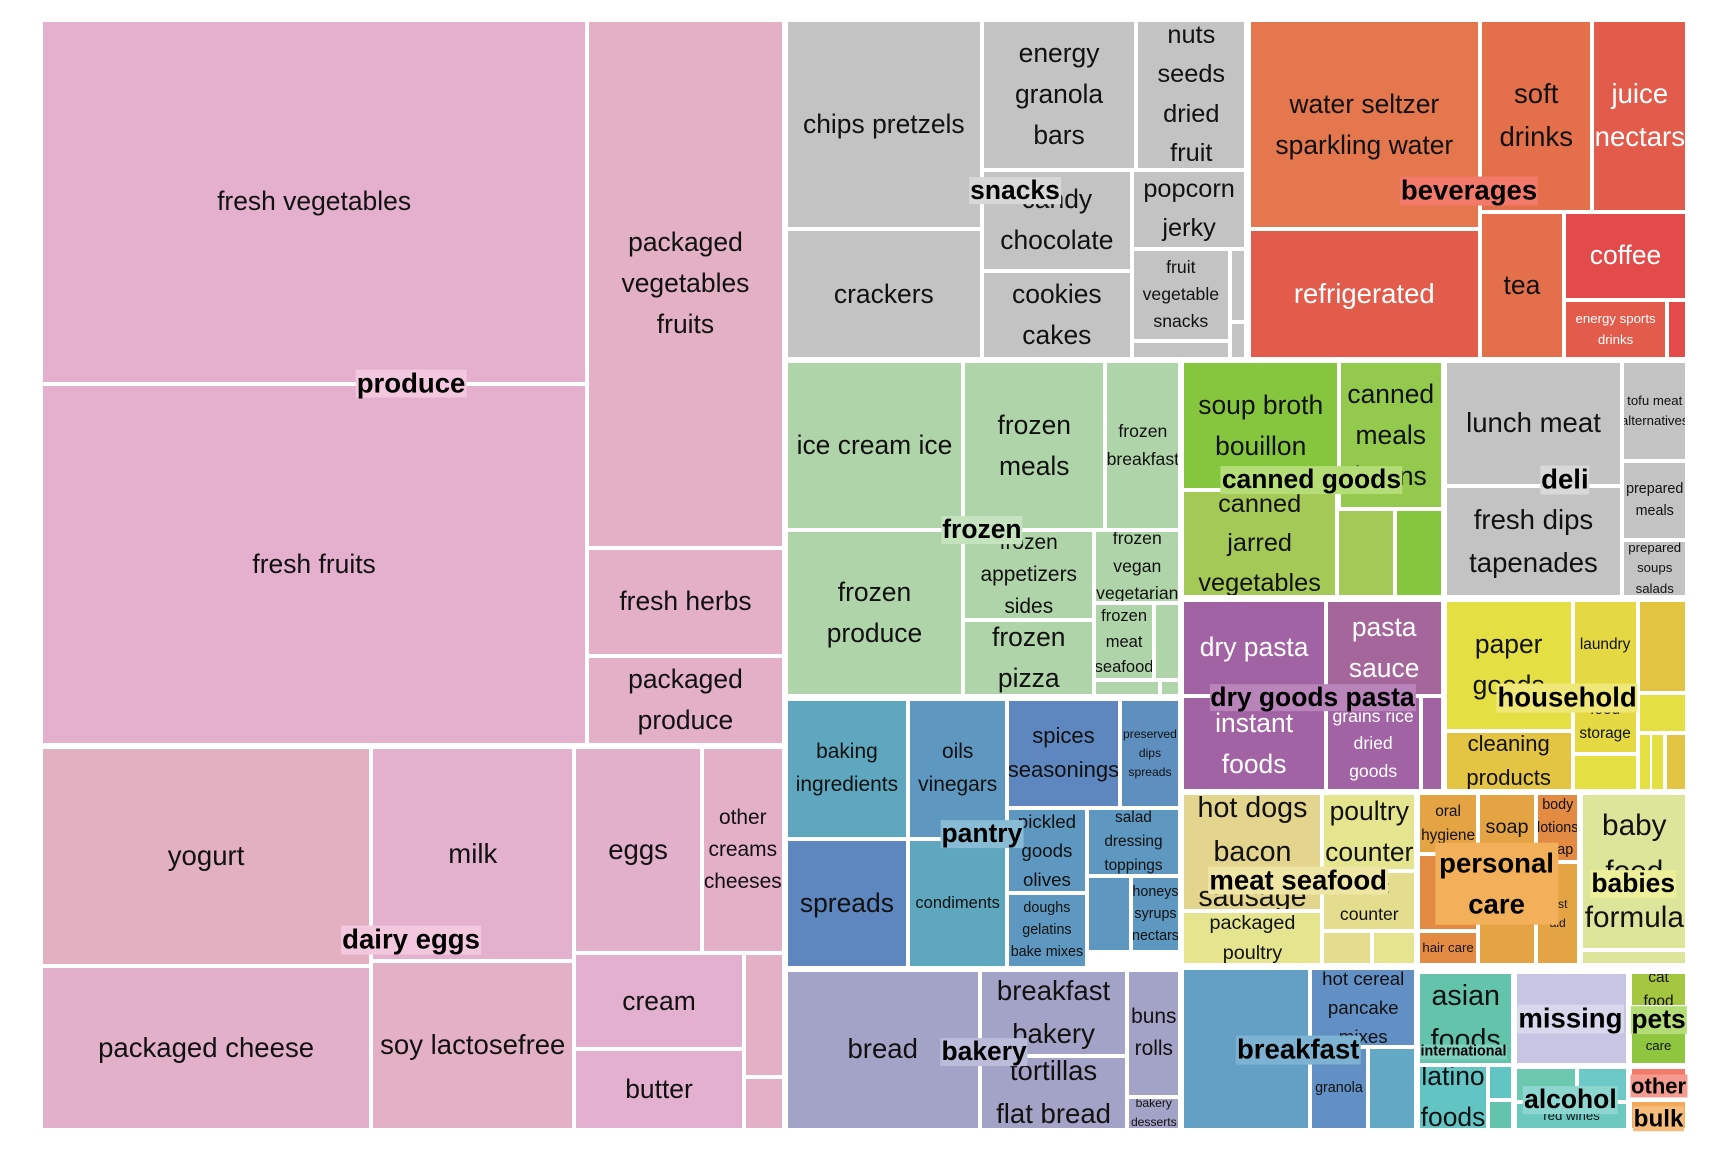 The width and height of the screenshot is (1728, 1152). I want to click on group-label-canned-goods: canned goods, so click(1311, 479).